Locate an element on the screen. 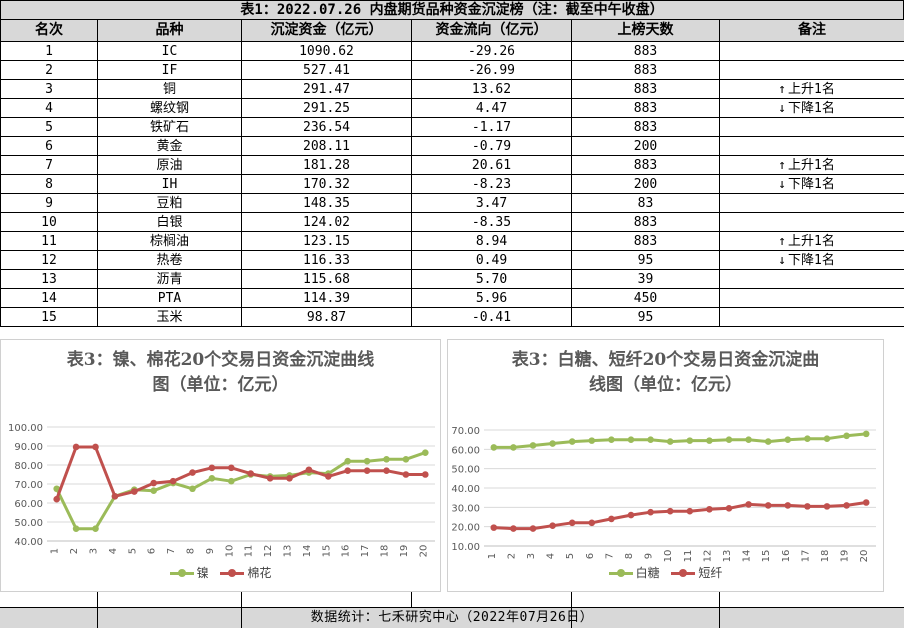  x-tick-label: 18 is located at coordinates (825, 556).